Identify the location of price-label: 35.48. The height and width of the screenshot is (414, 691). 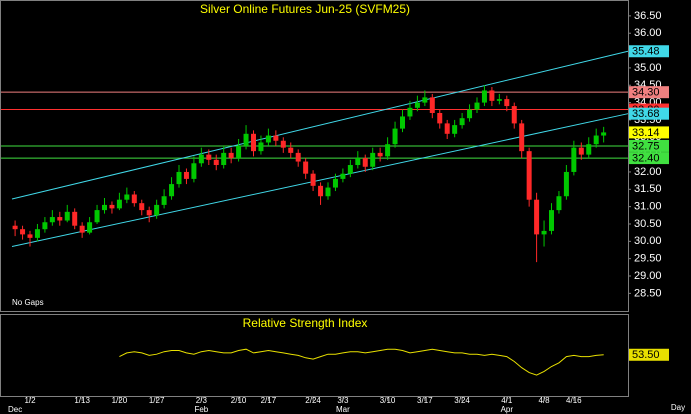
(646, 52).